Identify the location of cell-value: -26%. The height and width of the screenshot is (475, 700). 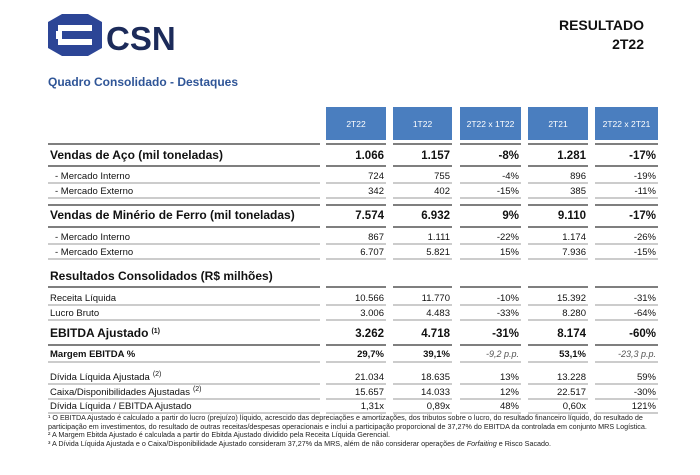
(645, 237).